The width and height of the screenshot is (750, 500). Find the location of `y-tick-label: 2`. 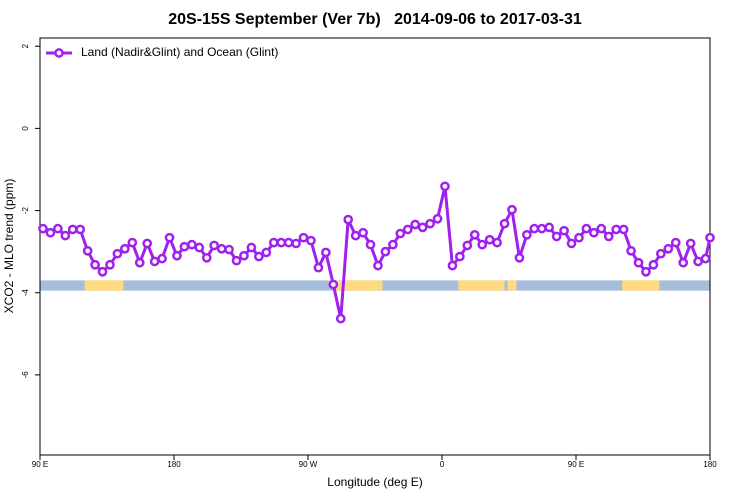

y-tick-label: 2 is located at coordinates (25, 45).